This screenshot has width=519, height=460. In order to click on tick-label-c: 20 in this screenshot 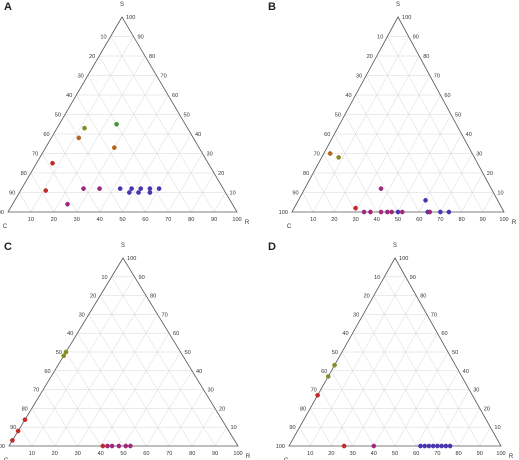, I will do `click(93, 297)`.